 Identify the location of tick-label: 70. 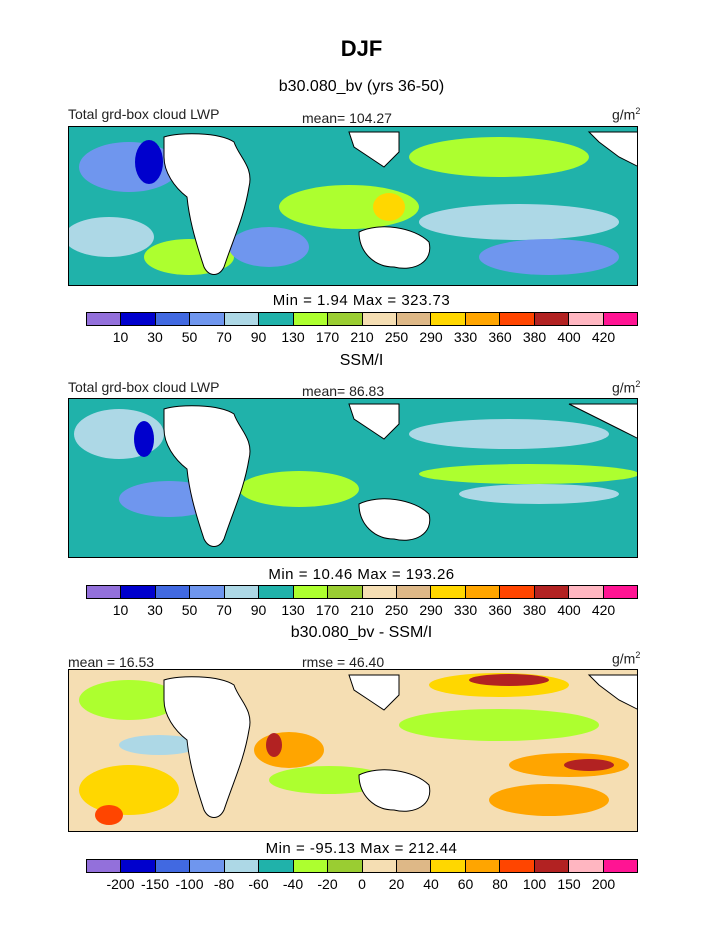
(224, 337).